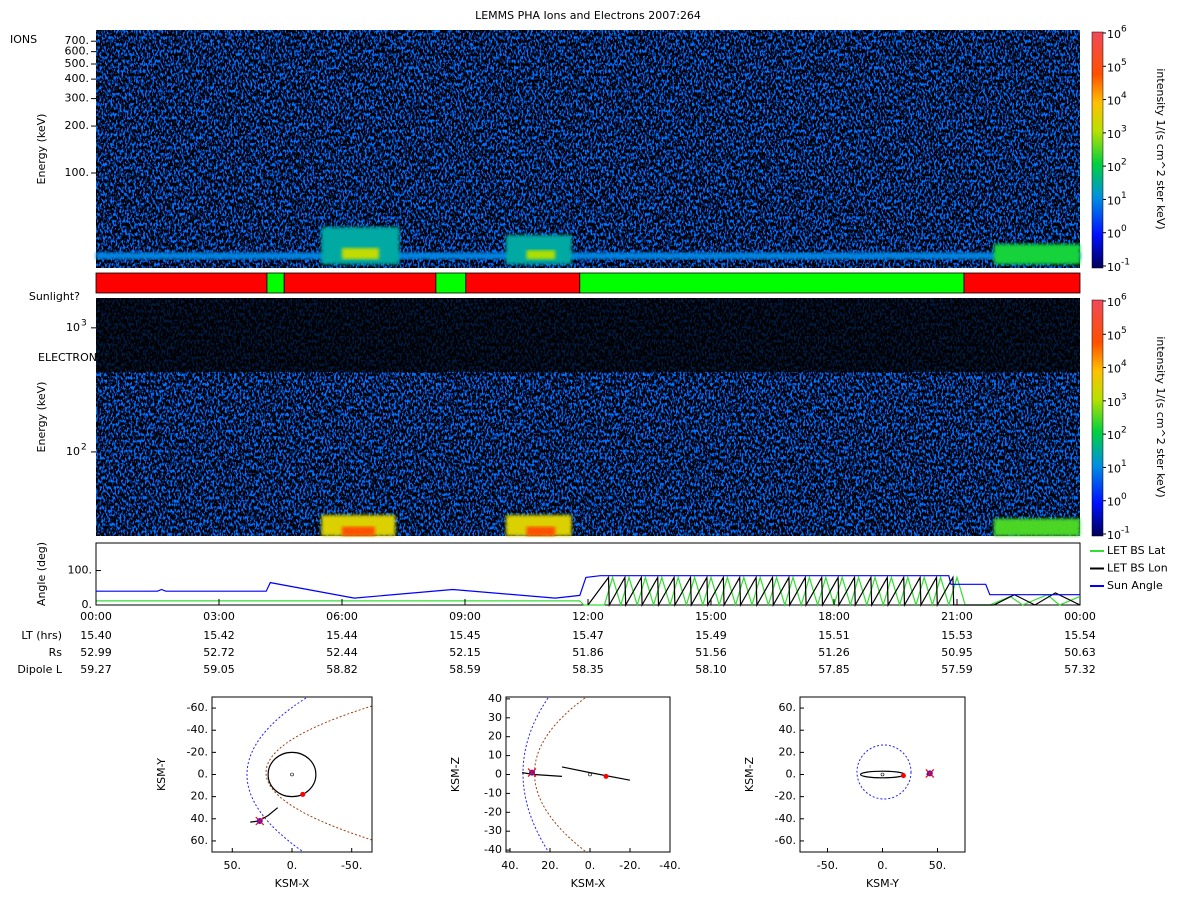 The image size is (1200, 900). Describe the element at coordinates (77, 78) in the screenshot. I see `y-tick-label: 400.` at that location.